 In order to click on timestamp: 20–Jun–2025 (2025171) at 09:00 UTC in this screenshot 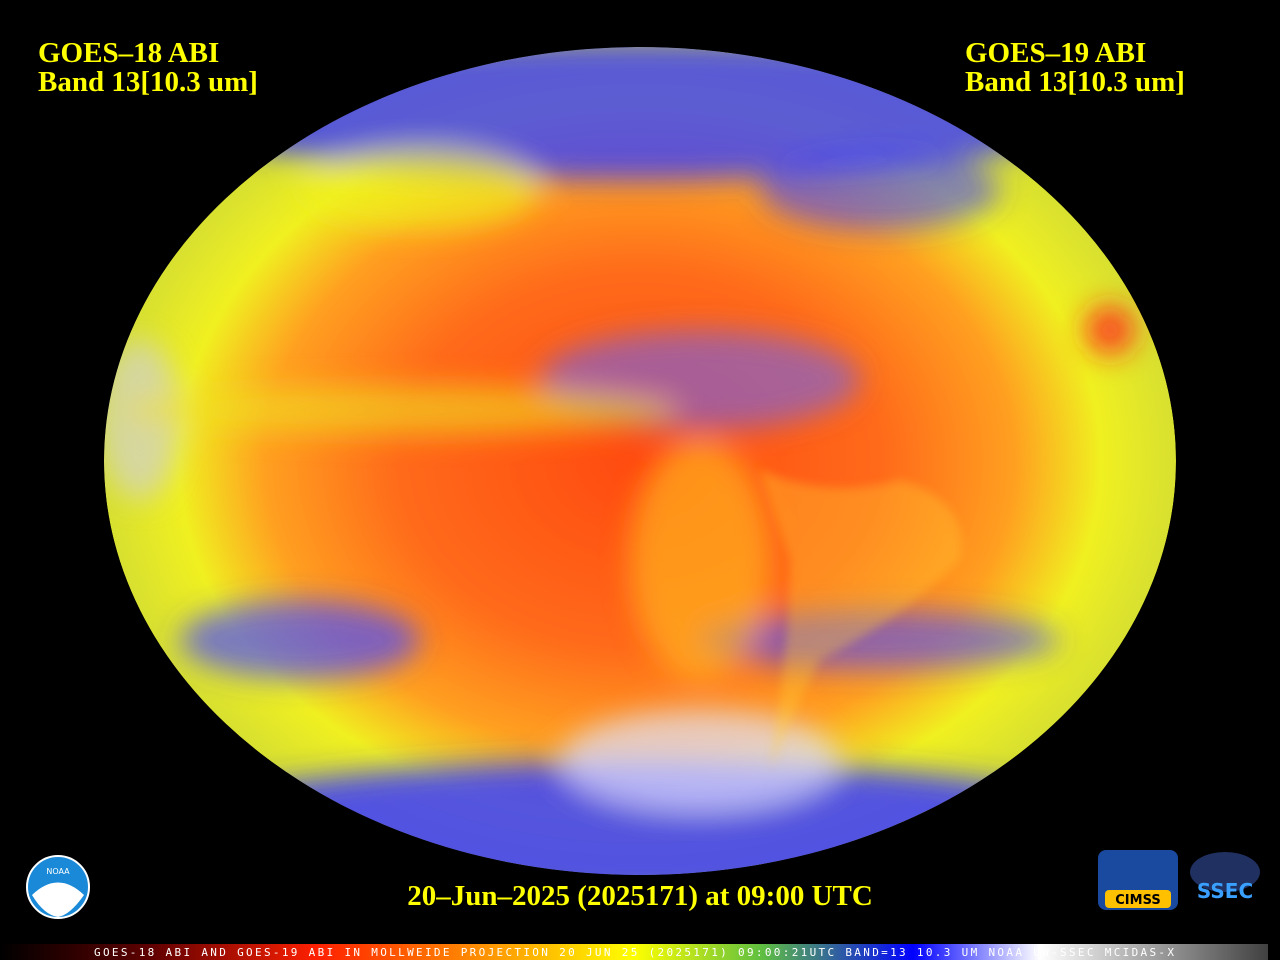, I will do `click(640, 896)`.